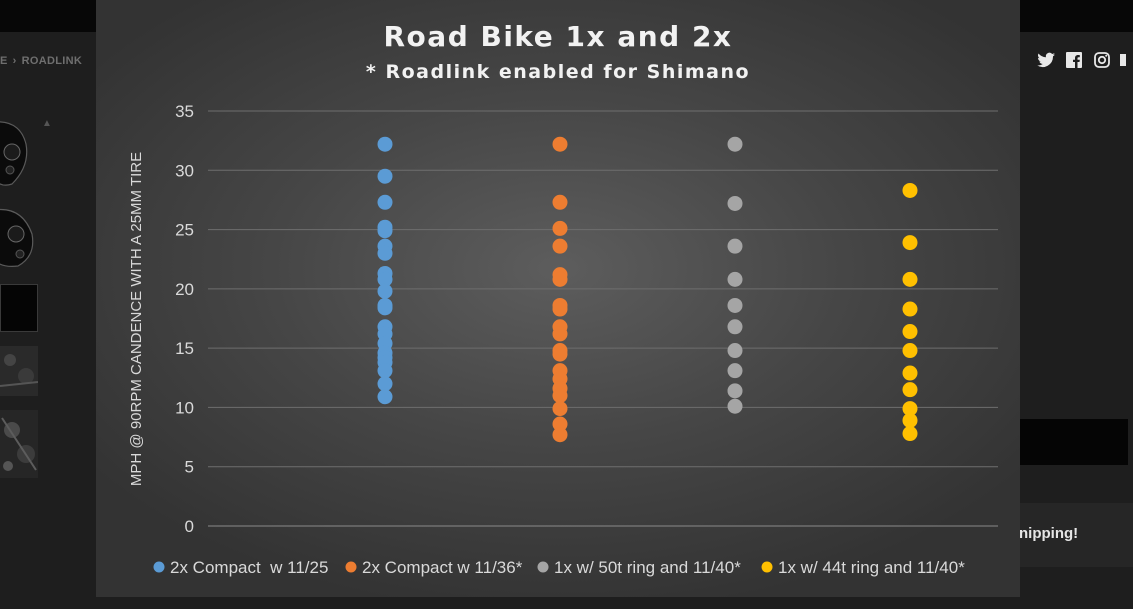  What do you see at coordinates (184, 289) in the screenshot?
I see `y-tick-label: 20` at bounding box center [184, 289].